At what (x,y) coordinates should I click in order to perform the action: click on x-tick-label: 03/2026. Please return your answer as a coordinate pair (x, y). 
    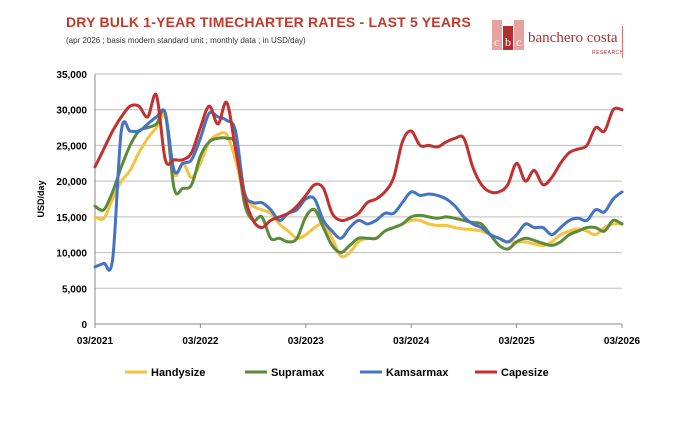
    Looking at the image, I should click on (622, 341).